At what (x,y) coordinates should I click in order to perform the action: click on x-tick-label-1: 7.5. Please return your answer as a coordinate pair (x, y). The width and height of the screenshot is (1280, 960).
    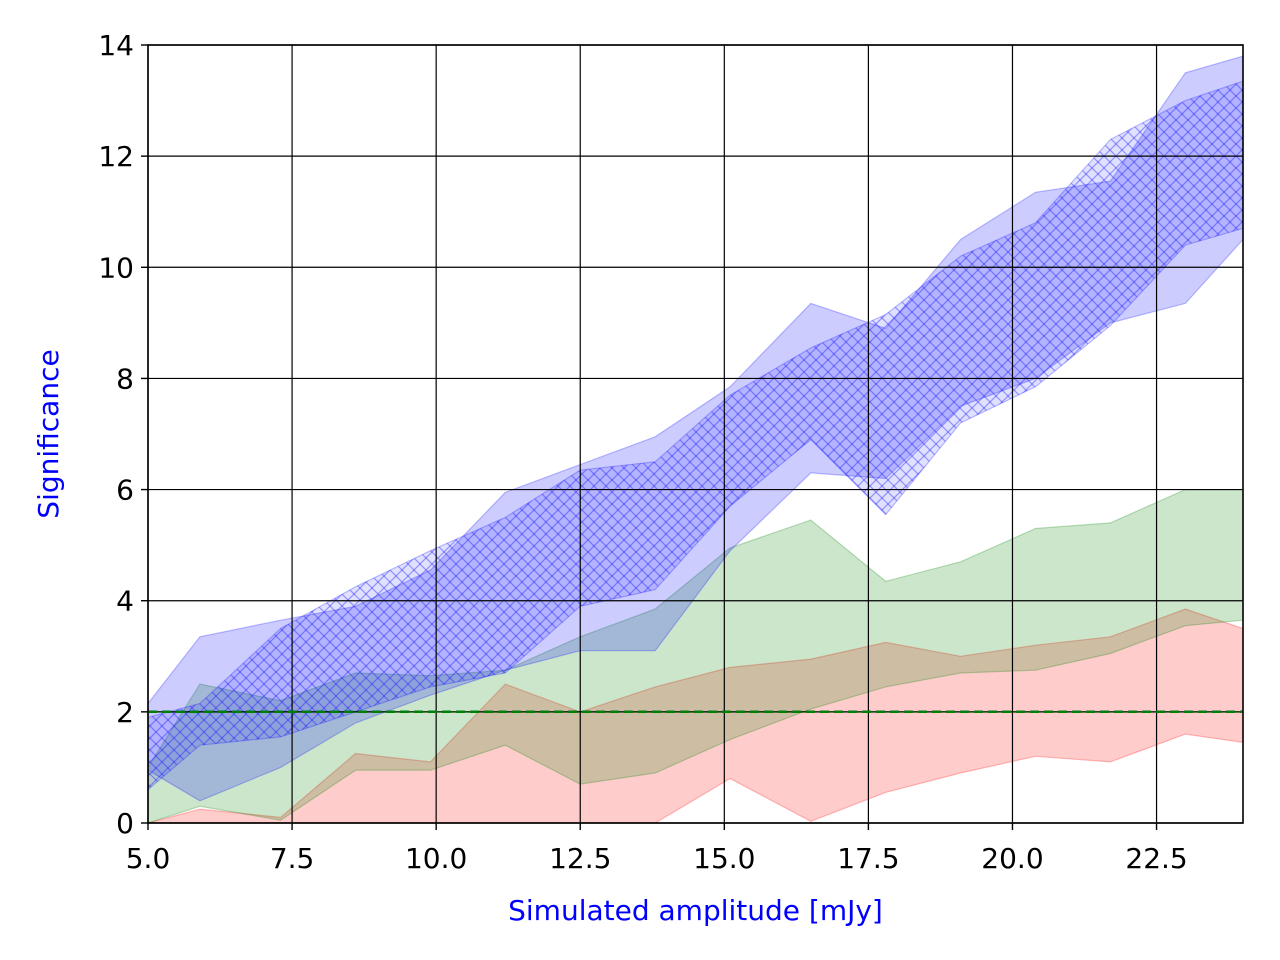
    Looking at the image, I should click on (292, 858).